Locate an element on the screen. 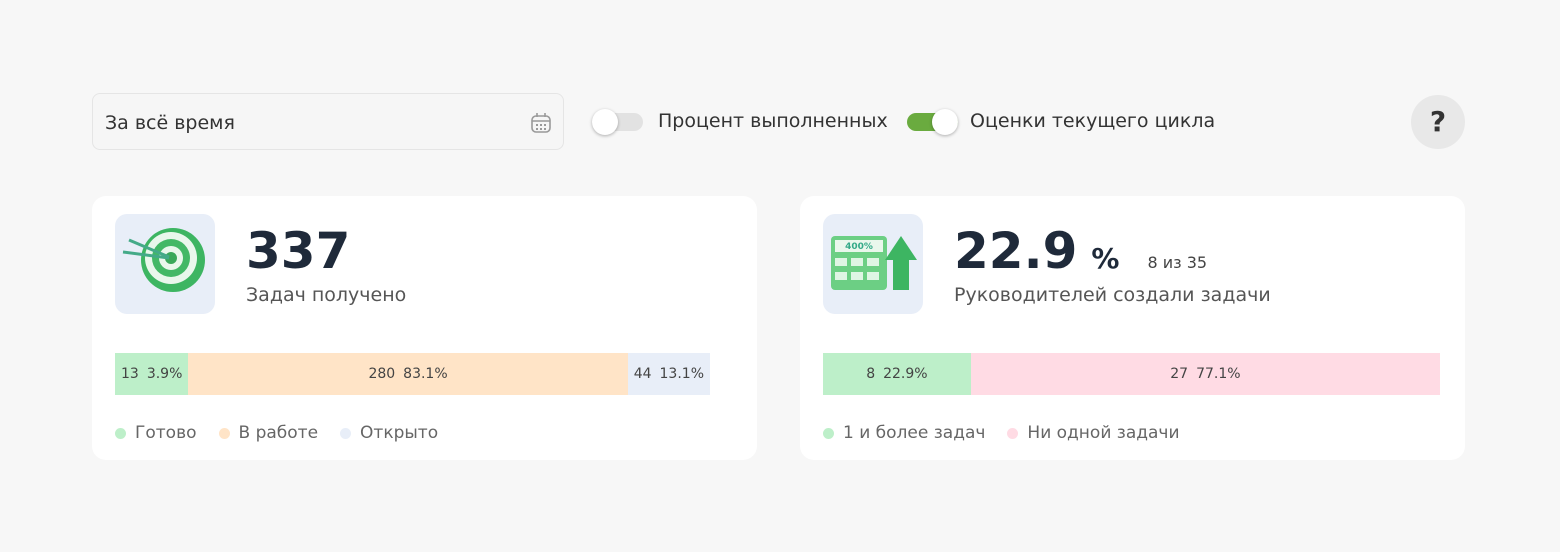 The width and height of the screenshot is (1560, 552). stacked-bar: 13 3.9% 280 83.1% 44 13.1% is located at coordinates (412, 374).